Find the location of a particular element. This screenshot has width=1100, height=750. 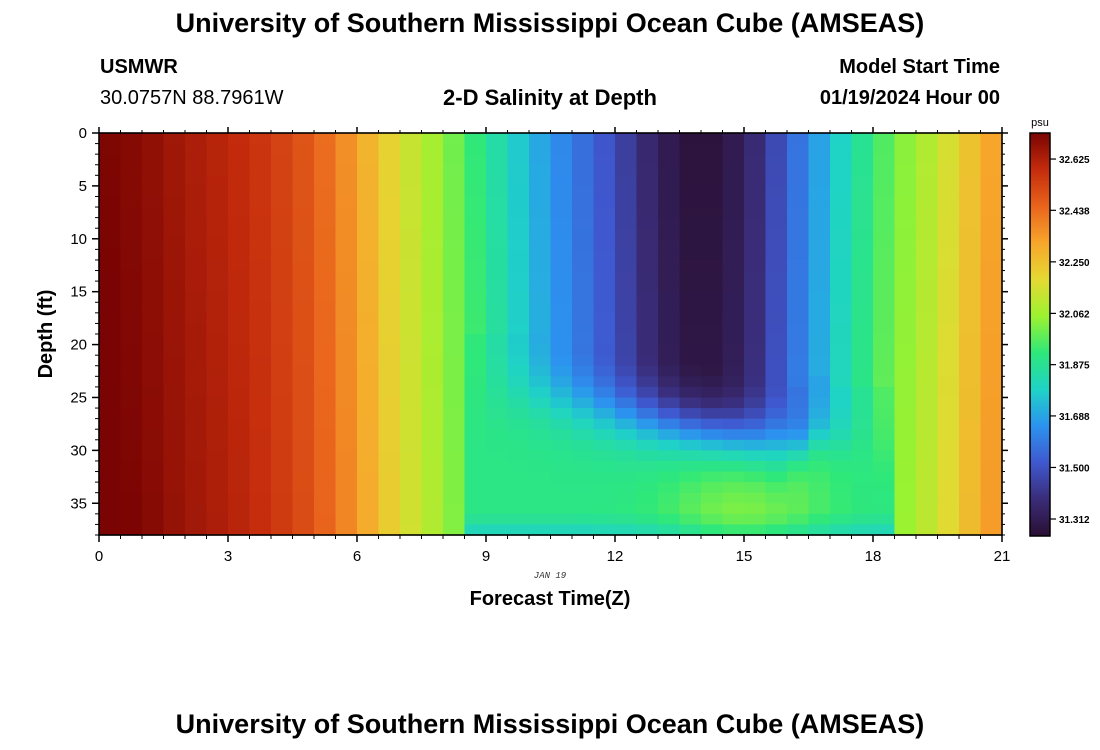

colorbar-units: psu is located at coordinates (1040, 123).